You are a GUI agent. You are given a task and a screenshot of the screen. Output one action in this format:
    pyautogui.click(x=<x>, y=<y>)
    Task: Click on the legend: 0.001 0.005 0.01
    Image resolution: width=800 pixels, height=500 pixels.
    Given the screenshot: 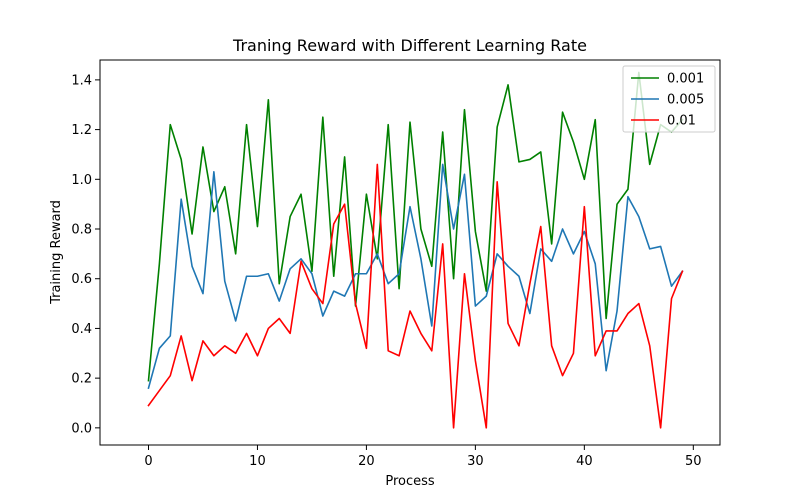 What is the action you would take?
    pyautogui.click(x=669, y=99)
    